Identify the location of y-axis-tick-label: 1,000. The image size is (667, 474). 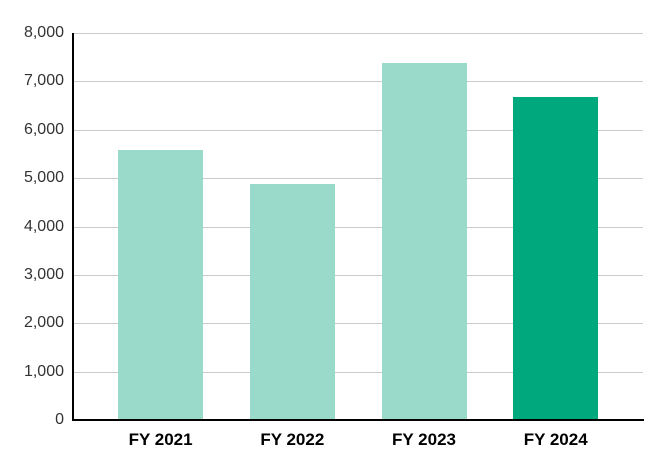
(43, 371).